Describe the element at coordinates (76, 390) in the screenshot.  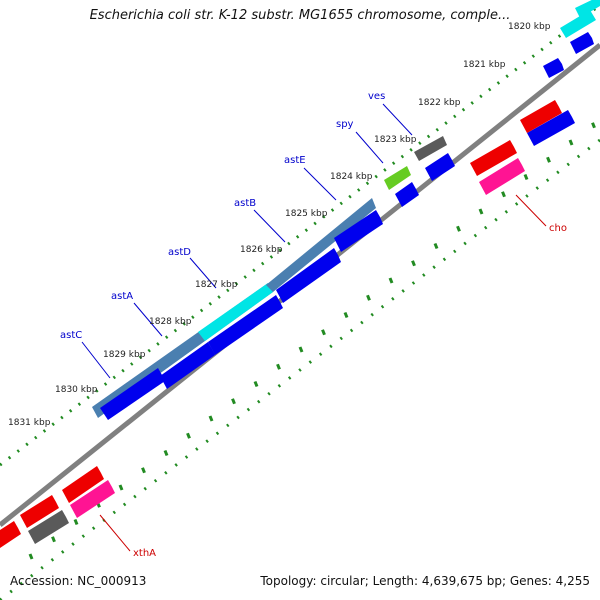
I see `tick-label-1830: 1830 kbp` at that location.